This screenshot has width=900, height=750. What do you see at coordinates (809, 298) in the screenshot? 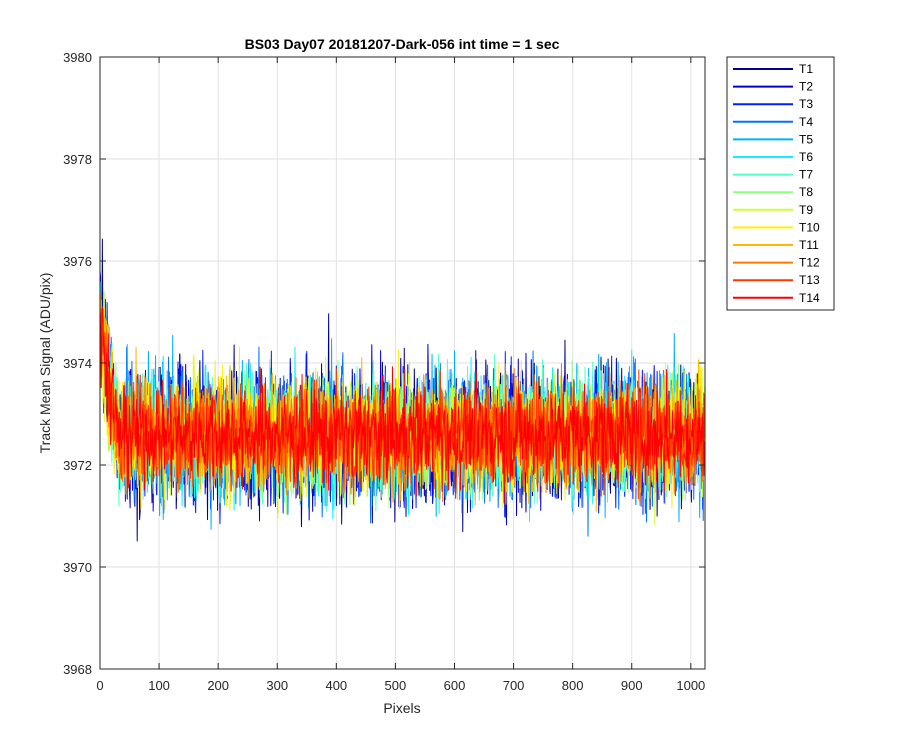
I see `legend-label-t14: T14` at bounding box center [809, 298].